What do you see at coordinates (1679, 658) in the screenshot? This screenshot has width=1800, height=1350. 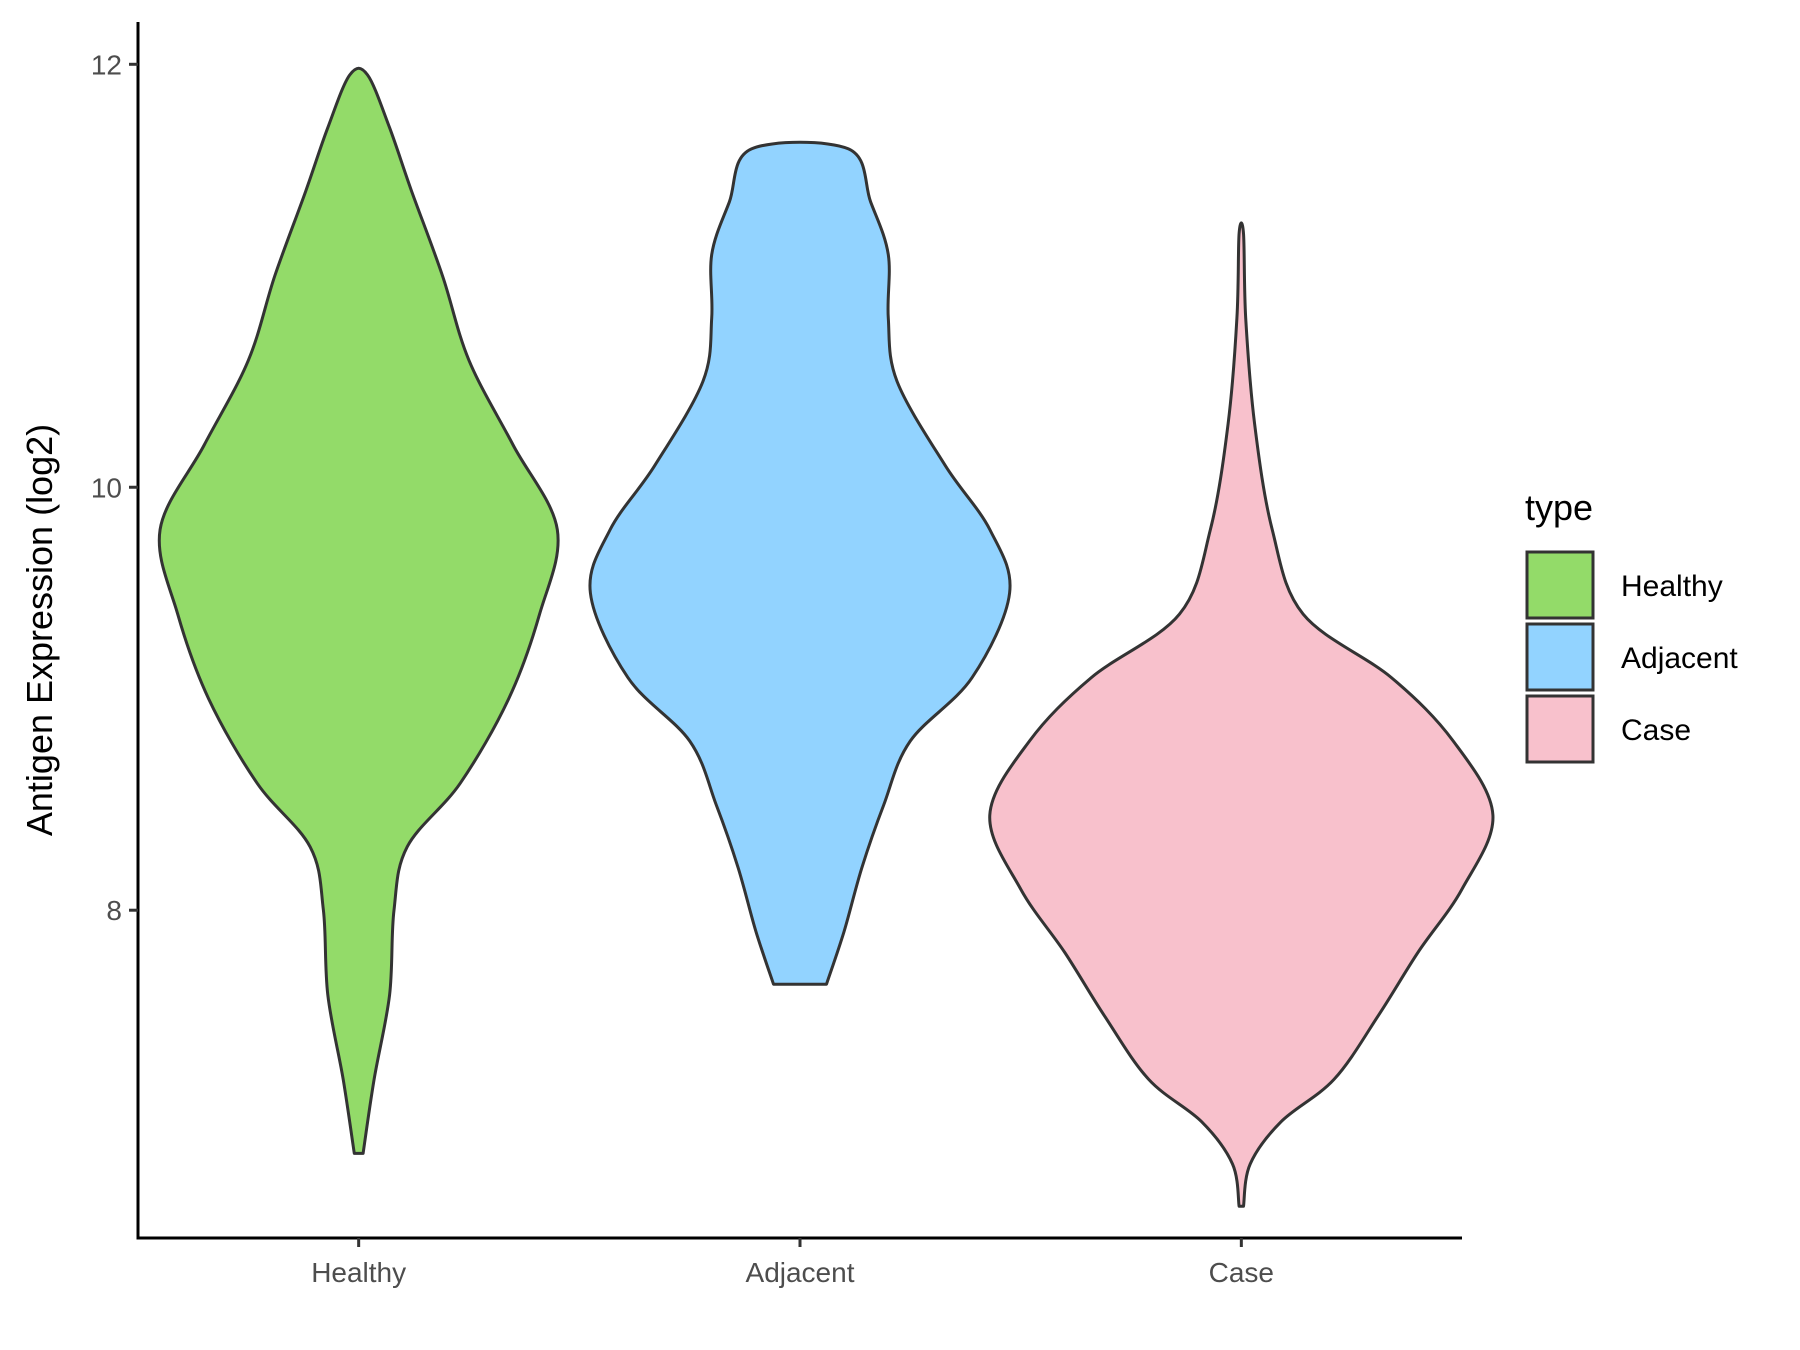 I see `legend-label-adjacent: Adjacent` at bounding box center [1679, 658].